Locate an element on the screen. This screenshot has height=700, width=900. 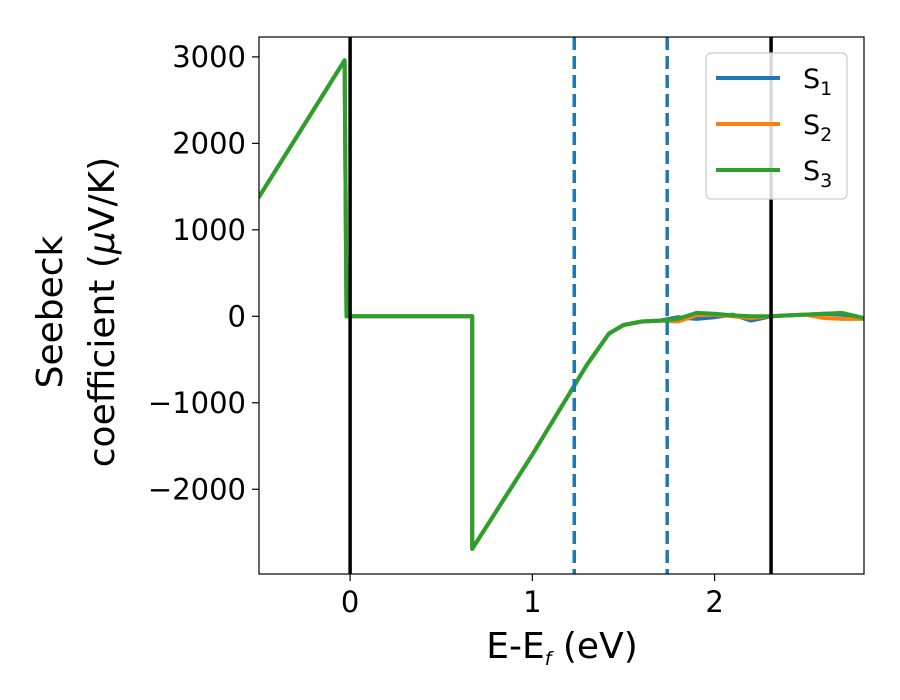
y-axis-label-line2: coefficient (μV/K) is located at coordinates (102, 312).